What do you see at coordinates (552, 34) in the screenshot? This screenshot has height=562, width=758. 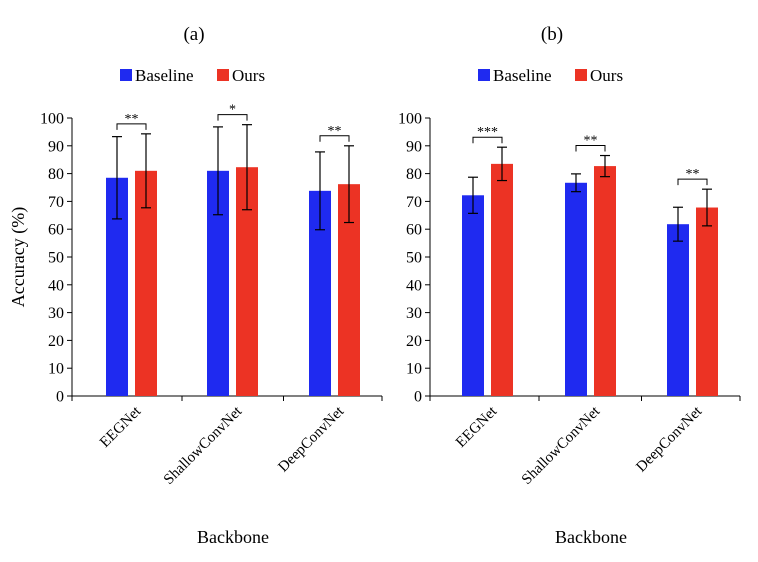 I see `panel-label: (b)` at bounding box center [552, 34].